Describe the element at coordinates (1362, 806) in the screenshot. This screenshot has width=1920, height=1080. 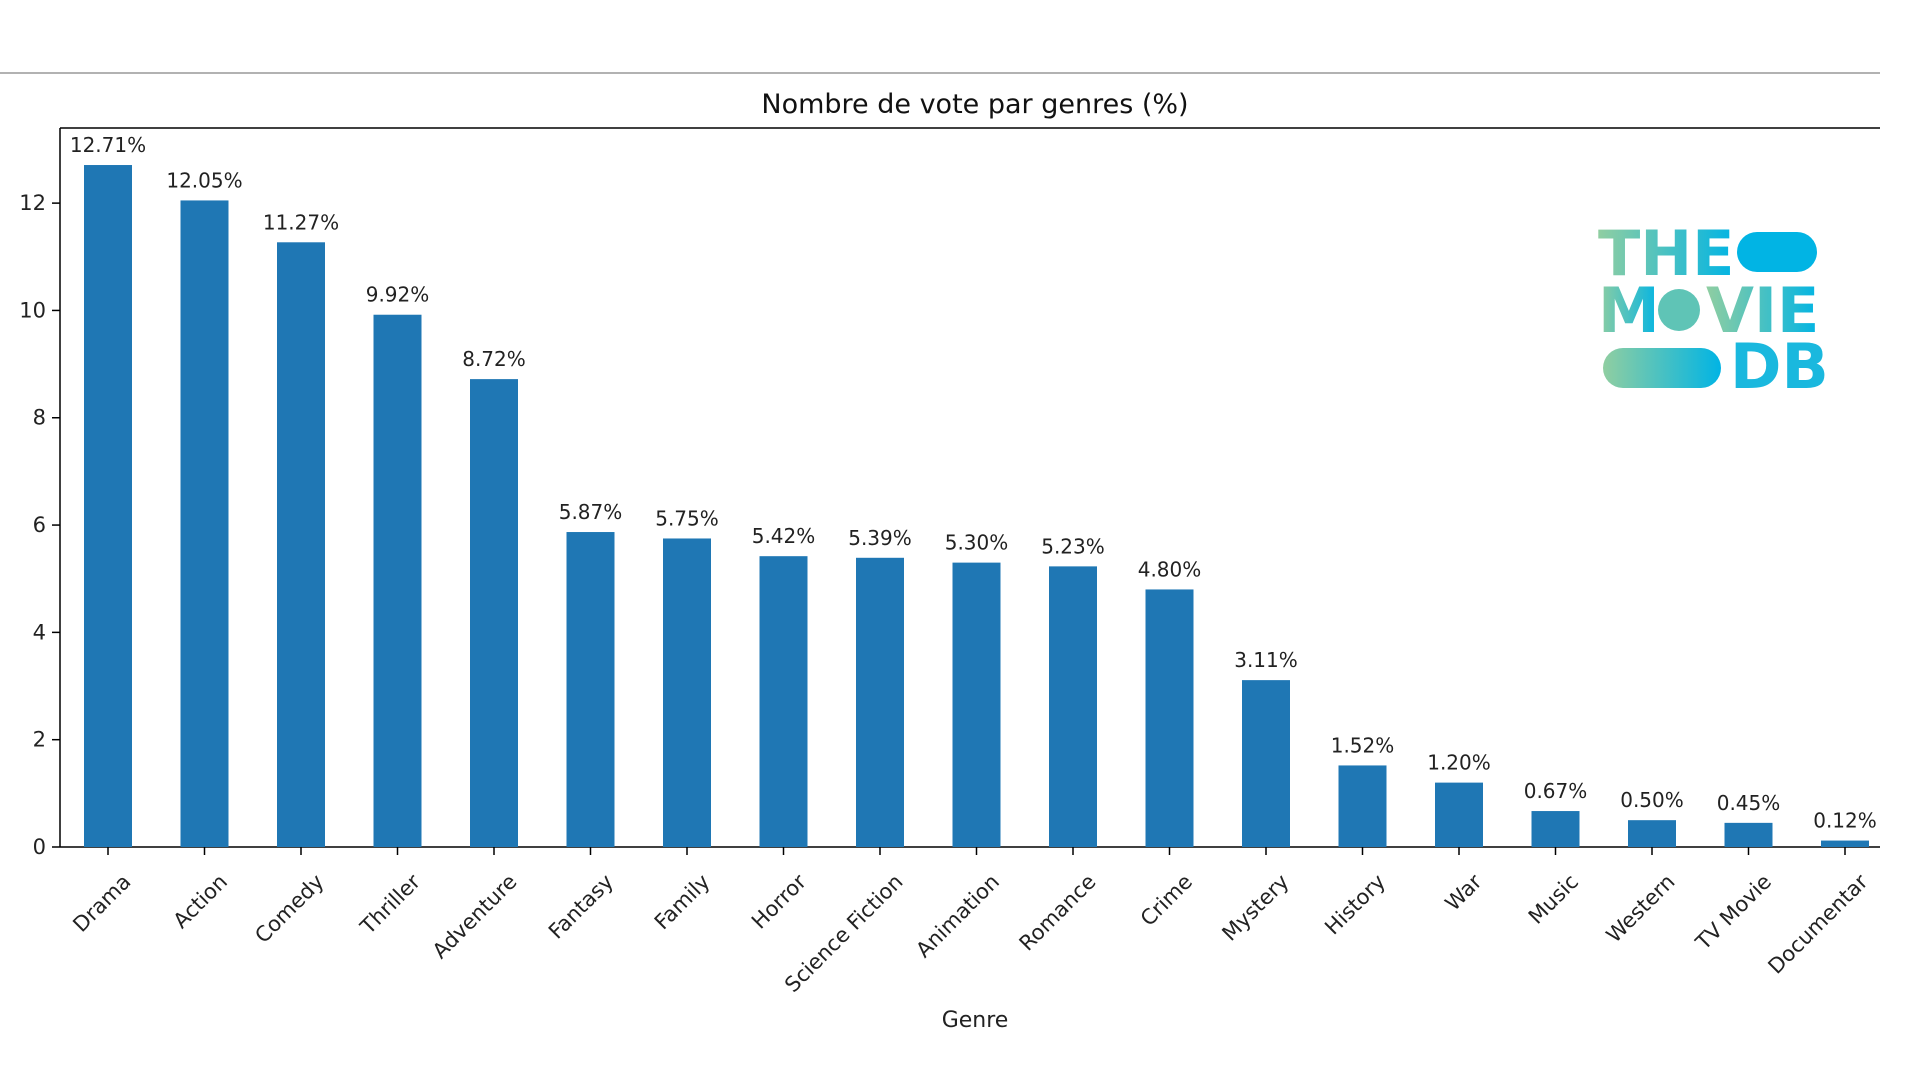
I see `bar-history` at that location.